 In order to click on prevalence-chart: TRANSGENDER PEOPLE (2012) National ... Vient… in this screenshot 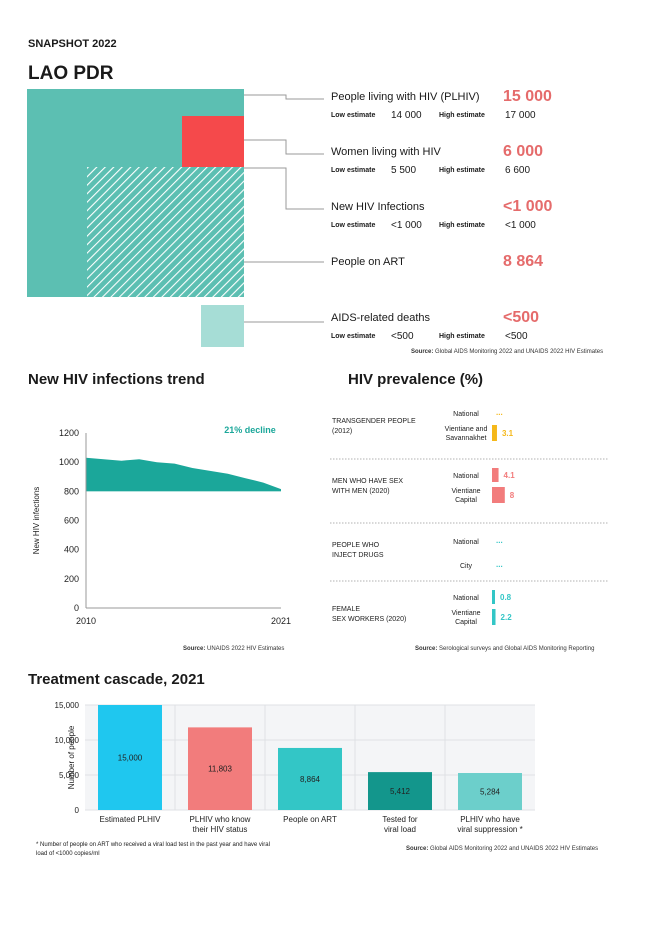, I will do `click(469, 517)`.